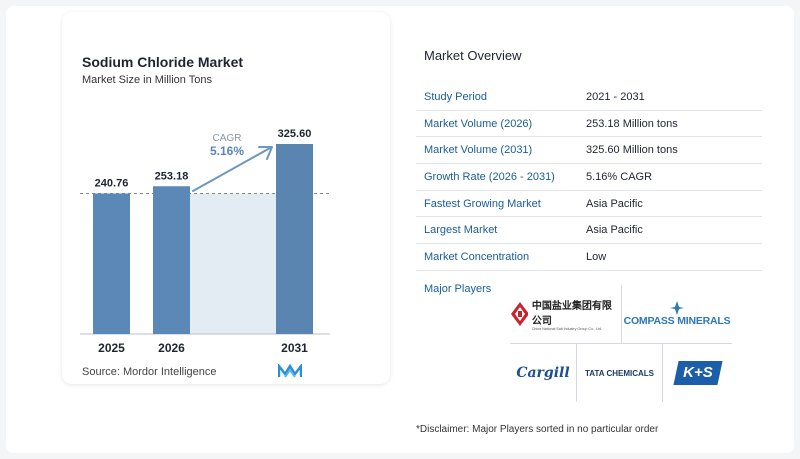  I want to click on major-players-title: Major Players, so click(458, 289).